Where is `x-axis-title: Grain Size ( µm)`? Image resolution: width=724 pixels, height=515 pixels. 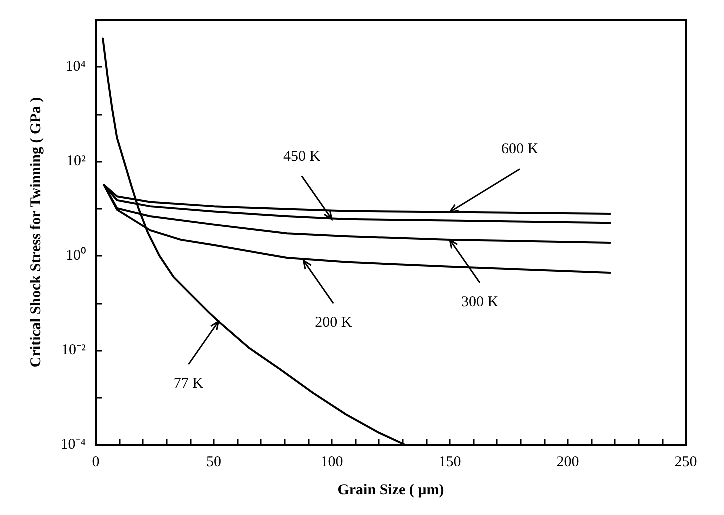
x-axis-title: Grain Size ( µm) is located at coordinates (391, 490).